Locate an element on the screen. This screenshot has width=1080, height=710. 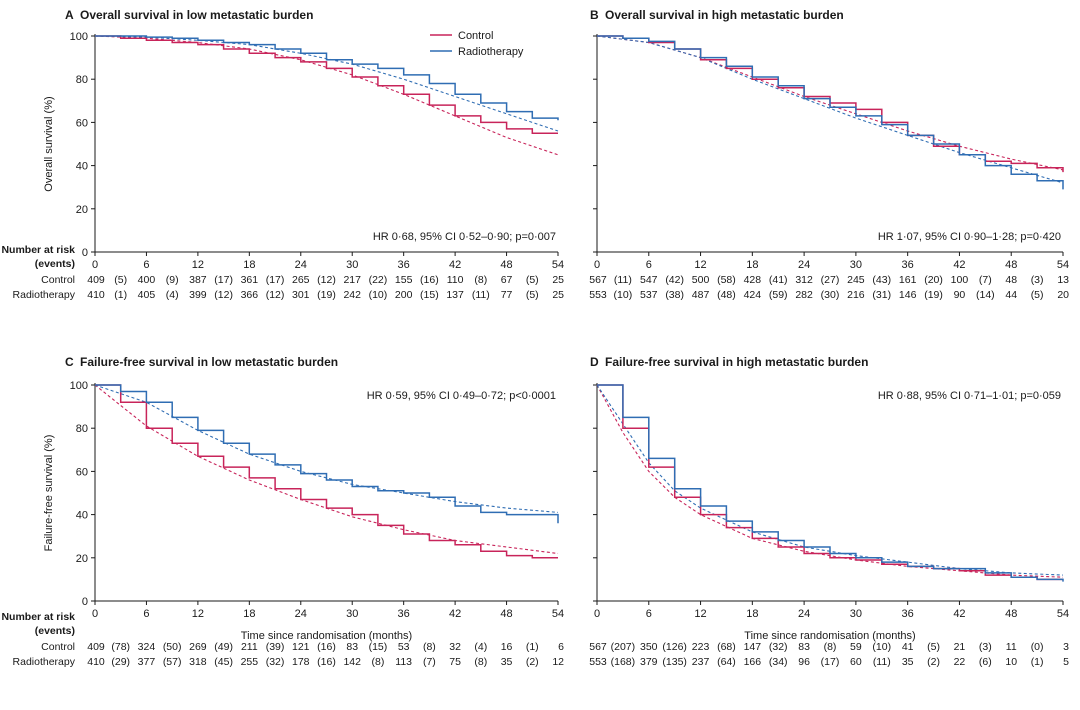
panel-c-y-tick-label: 40 is located at coordinates (82, 516).